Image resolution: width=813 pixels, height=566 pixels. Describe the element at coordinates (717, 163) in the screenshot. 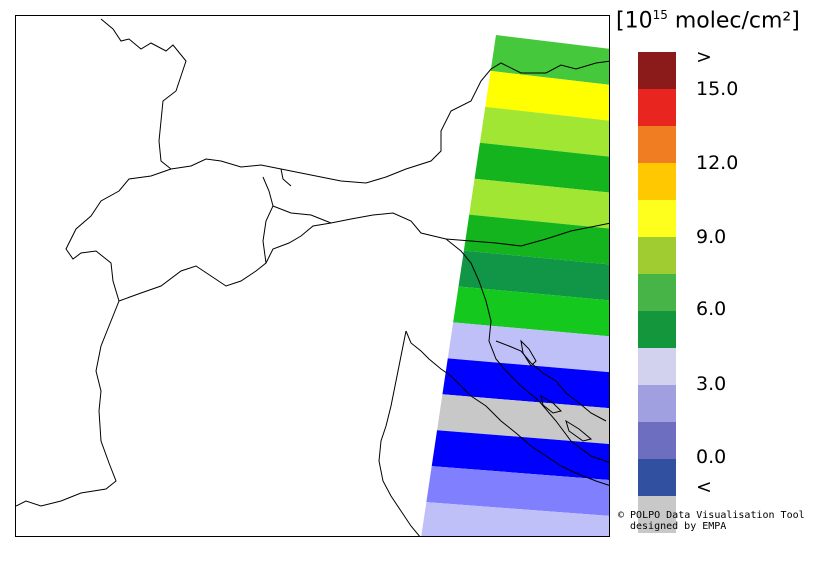

I see `colorbar-label: 12.0` at that location.